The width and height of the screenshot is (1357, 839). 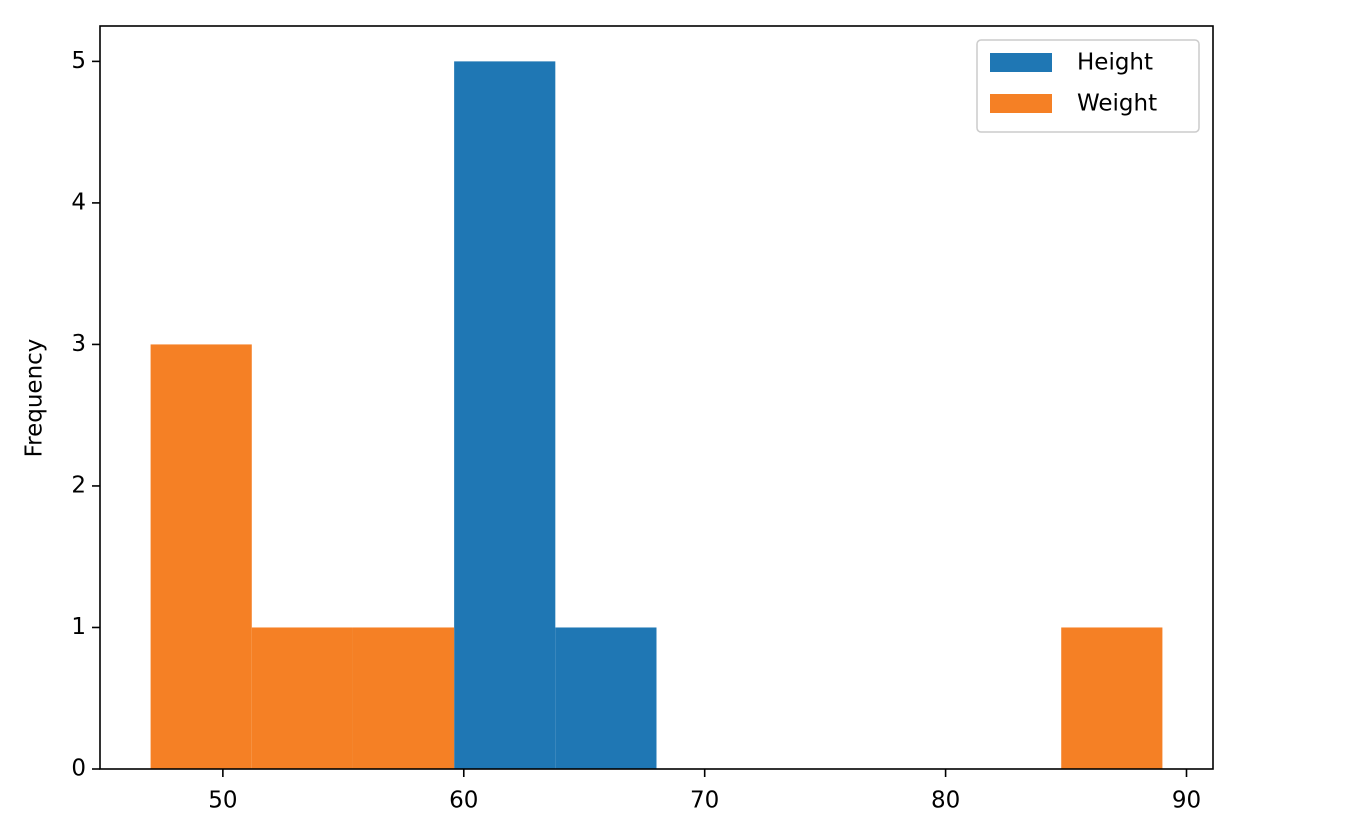 What do you see at coordinates (1117, 104) in the screenshot?
I see `legend-label: Weight` at bounding box center [1117, 104].